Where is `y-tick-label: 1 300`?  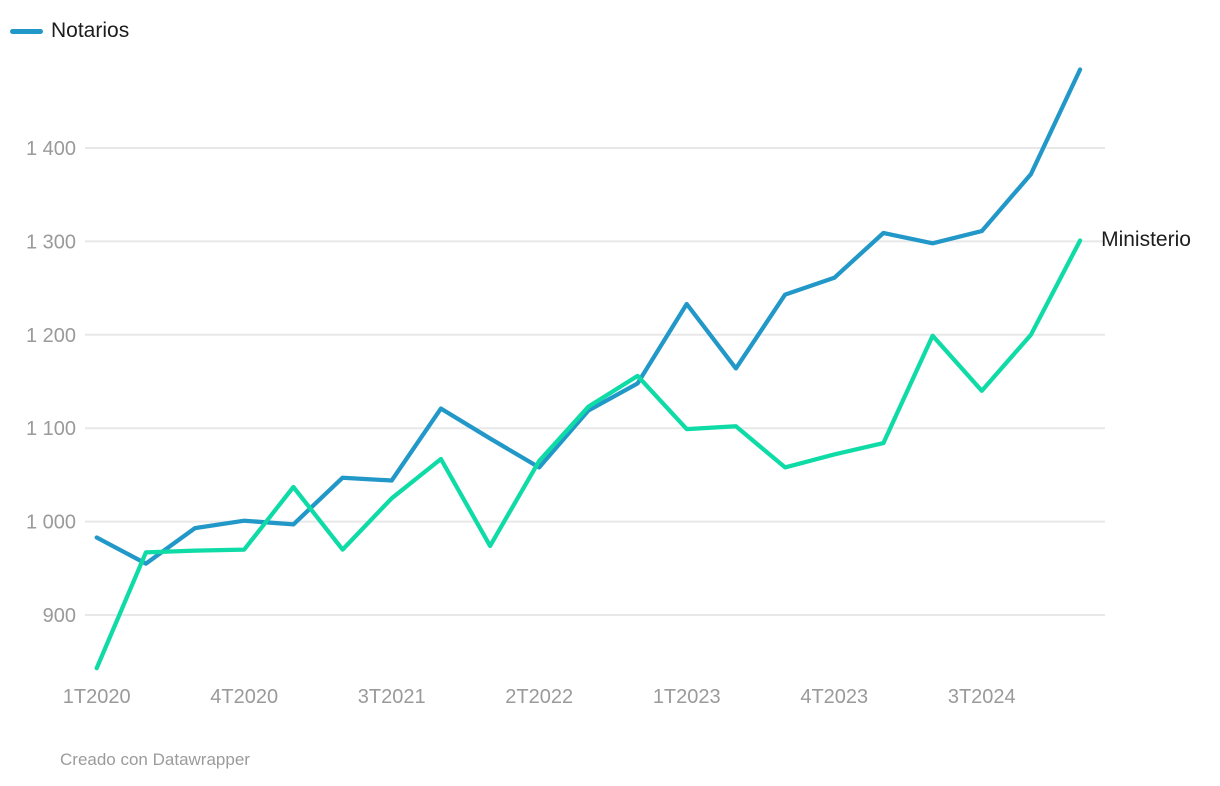
y-tick-label: 1 300 is located at coordinates (51, 242).